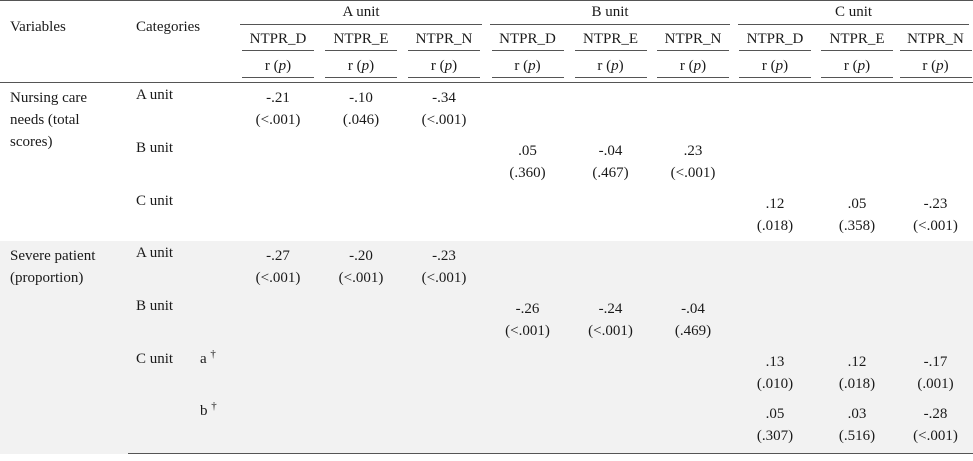 The height and width of the screenshot is (461, 973). I want to click on r-value: .23, so click(693, 150).